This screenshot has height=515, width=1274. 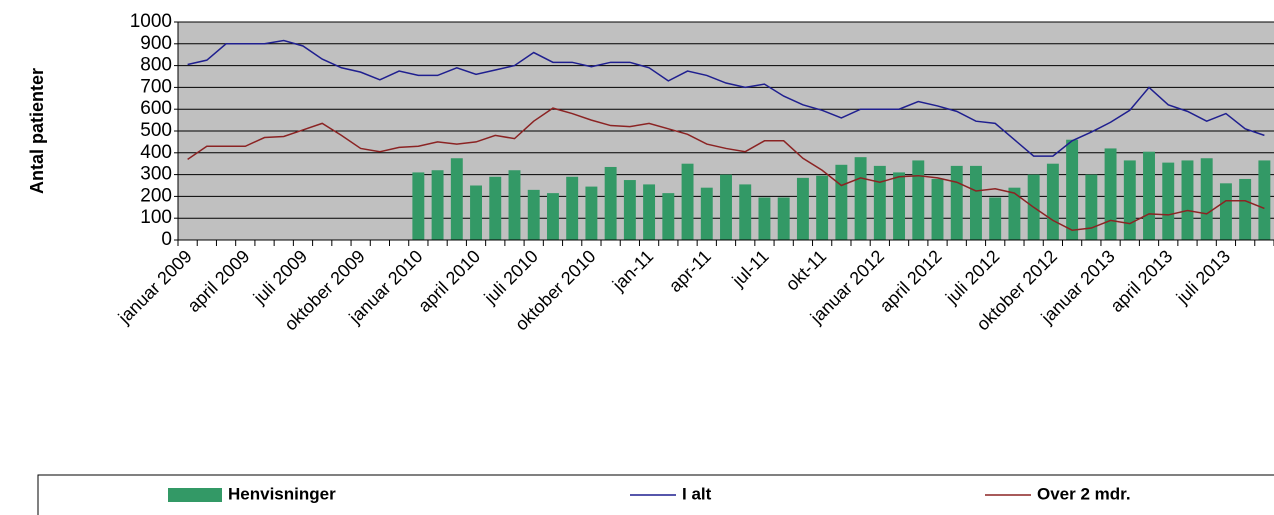 I want to click on y-tick-label: 1000, so click(x=151, y=21).